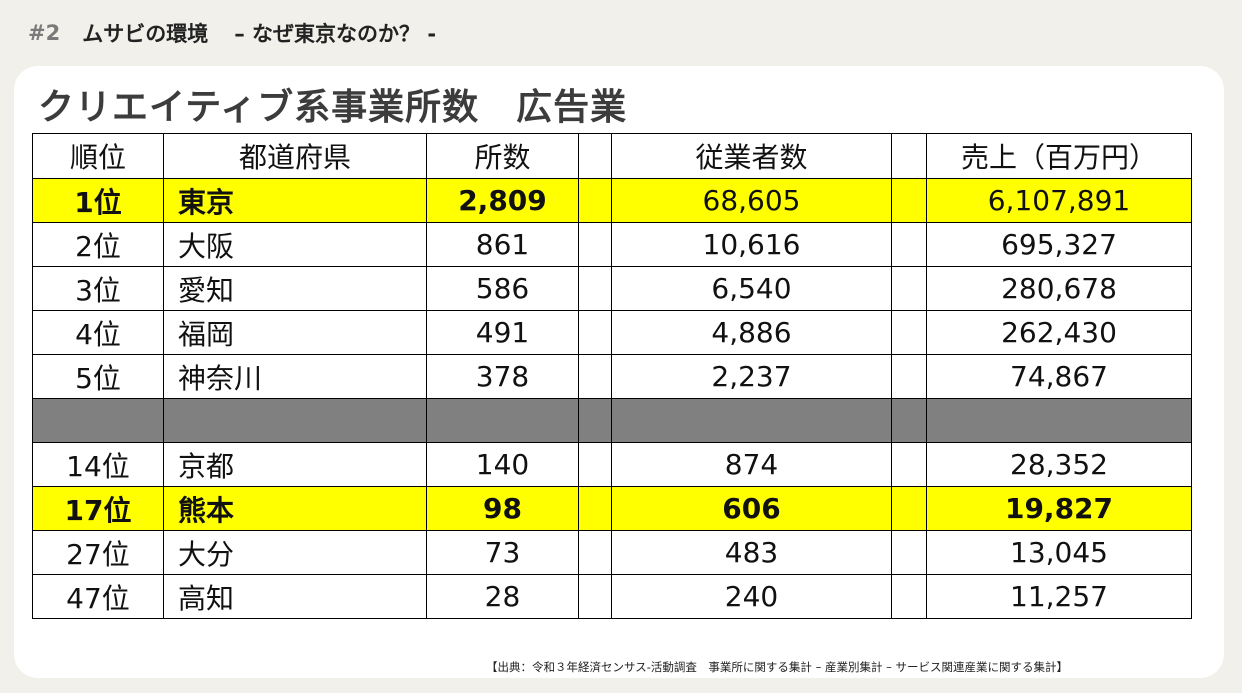  I want to click on cell-employees: 4,886, so click(751, 332).